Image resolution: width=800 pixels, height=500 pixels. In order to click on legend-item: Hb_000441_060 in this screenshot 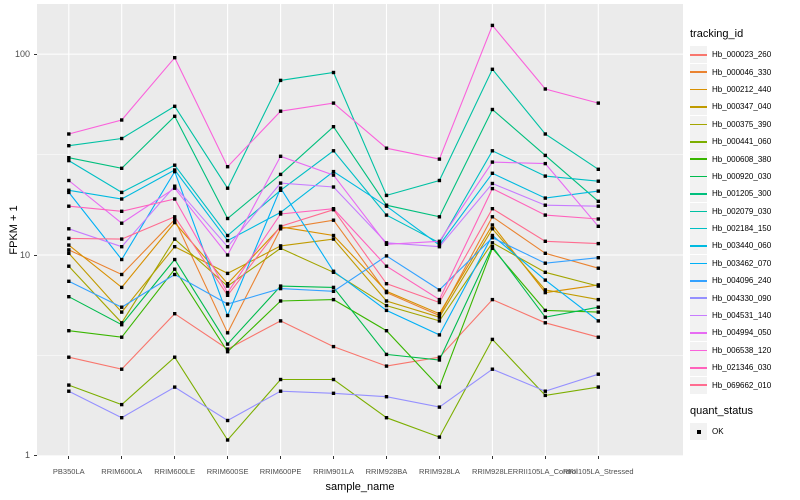, I will do `click(745, 142)`.